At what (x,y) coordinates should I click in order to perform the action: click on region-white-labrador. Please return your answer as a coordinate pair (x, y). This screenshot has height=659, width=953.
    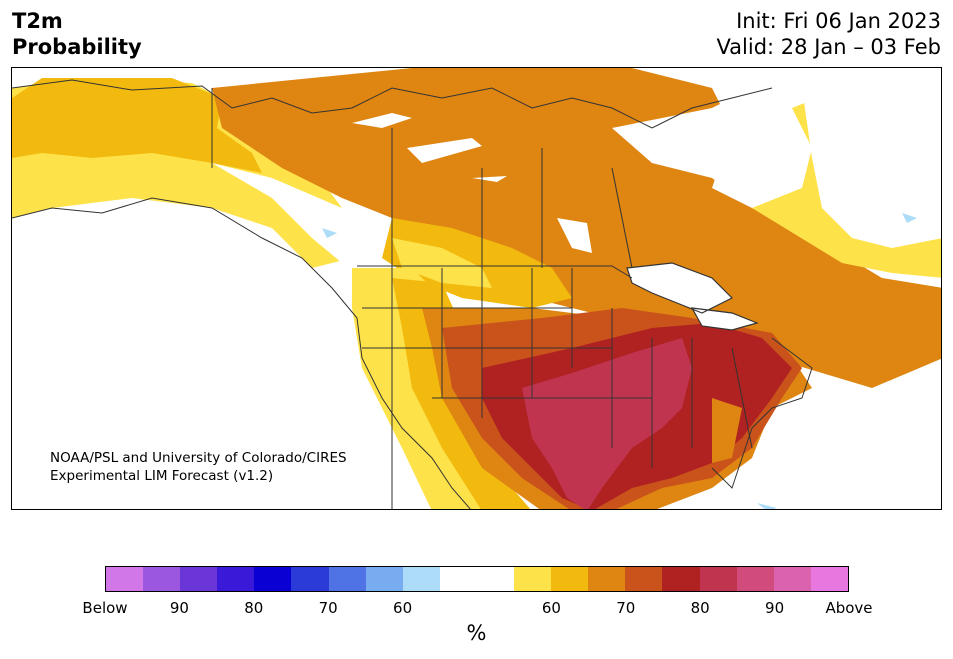
    Looking at the image, I should click on (871, 163).